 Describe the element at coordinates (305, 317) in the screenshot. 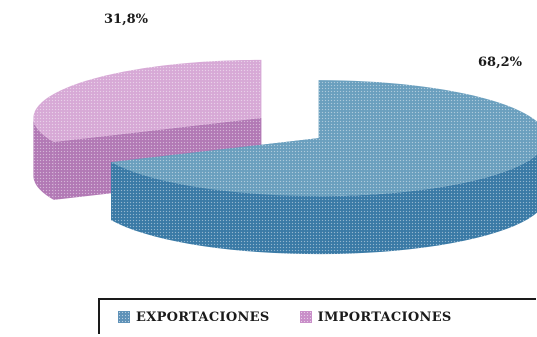

I see `legend-swatch-importaciones` at that location.